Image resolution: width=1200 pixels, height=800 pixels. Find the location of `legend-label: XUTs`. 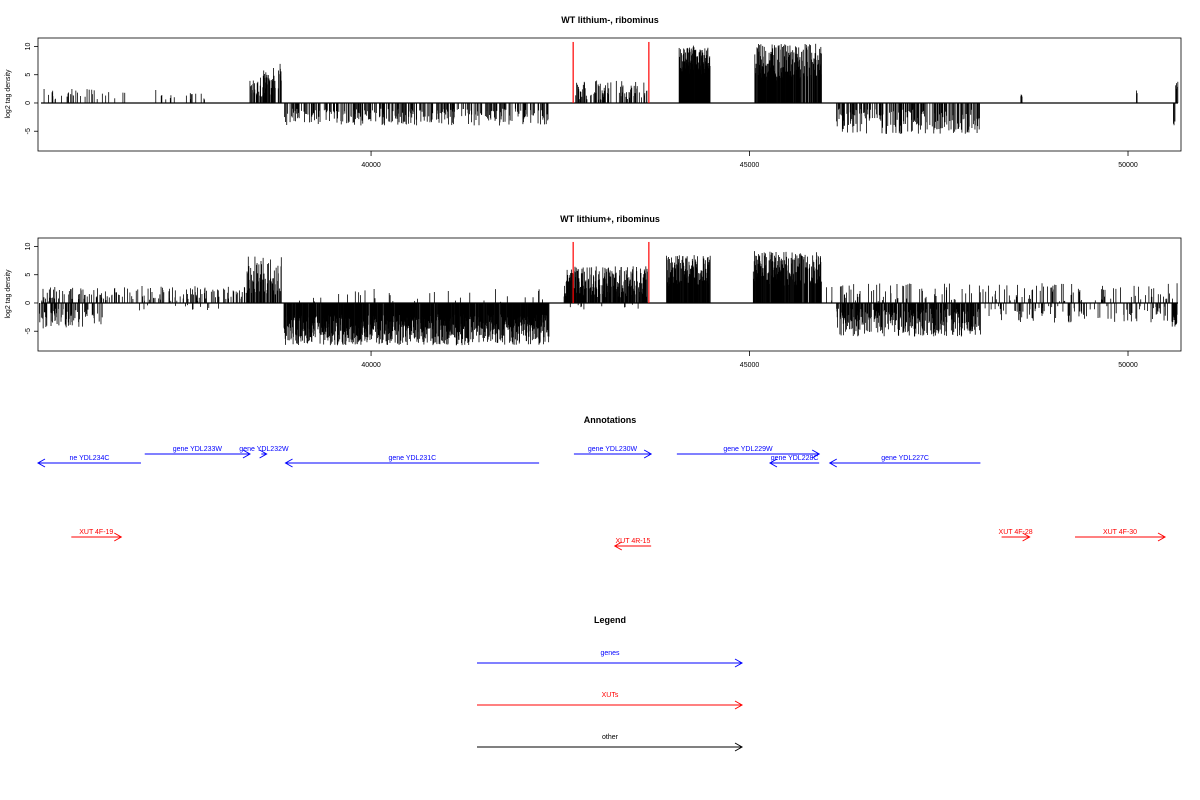

legend-label: XUTs is located at coordinates (610, 695).